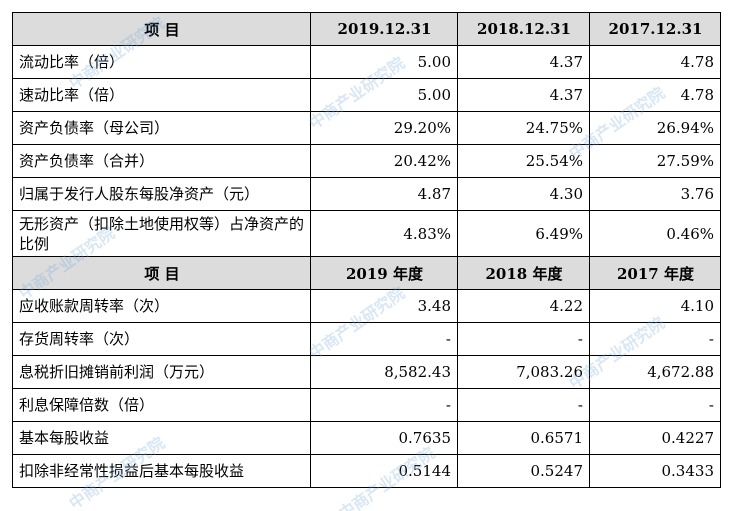 The image size is (734, 511). What do you see at coordinates (161, 95) in the screenshot?
I see `row-label: 速动比率（倍）` at bounding box center [161, 95].